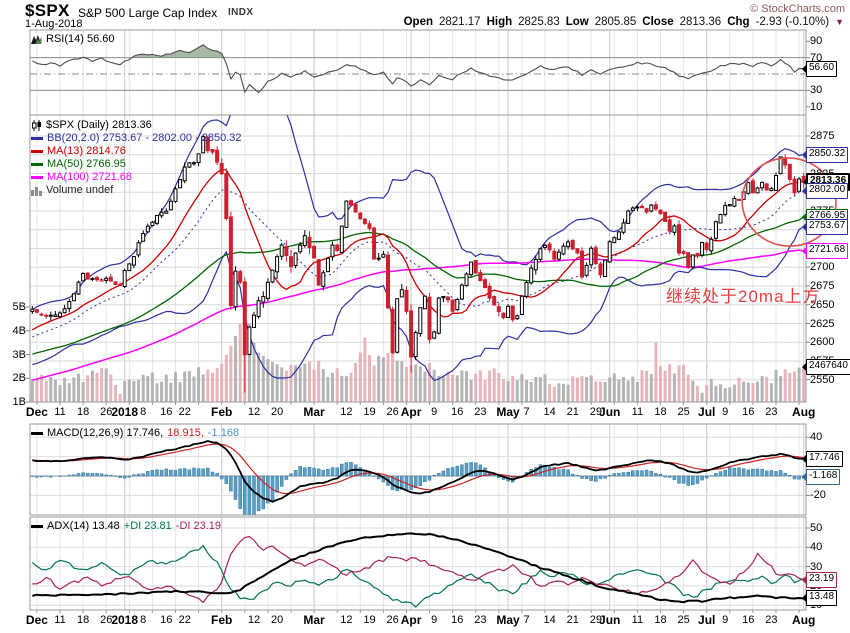 The width and height of the screenshot is (850, 633). Describe the element at coordinates (825, 190) in the screenshot. I see `axis-value-tag: 2802.00` at that location.